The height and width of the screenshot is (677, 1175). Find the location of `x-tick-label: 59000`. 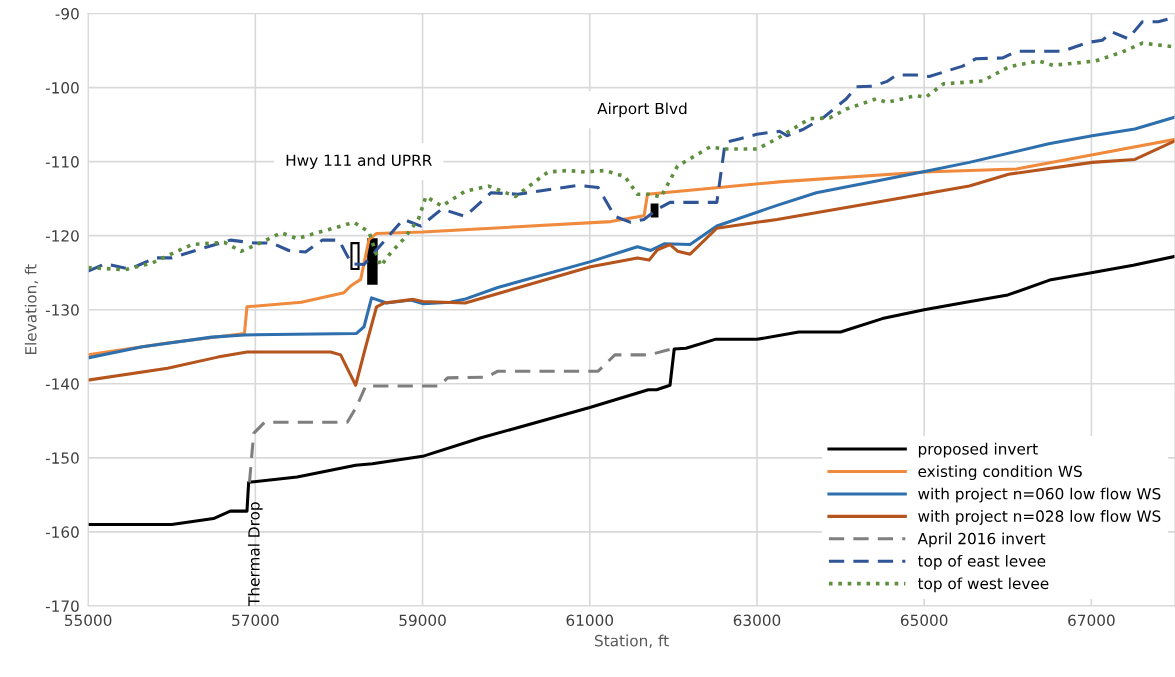

x-tick-label: 59000 is located at coordinates (422, 620).